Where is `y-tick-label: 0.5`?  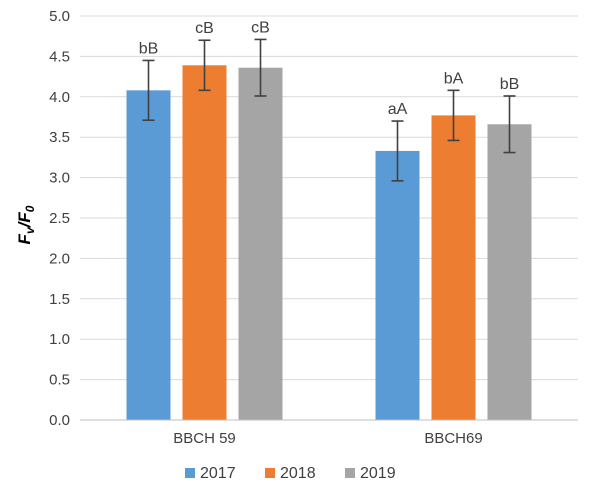
y-tick-label: 0.5 is located at coordinates (59, 380).